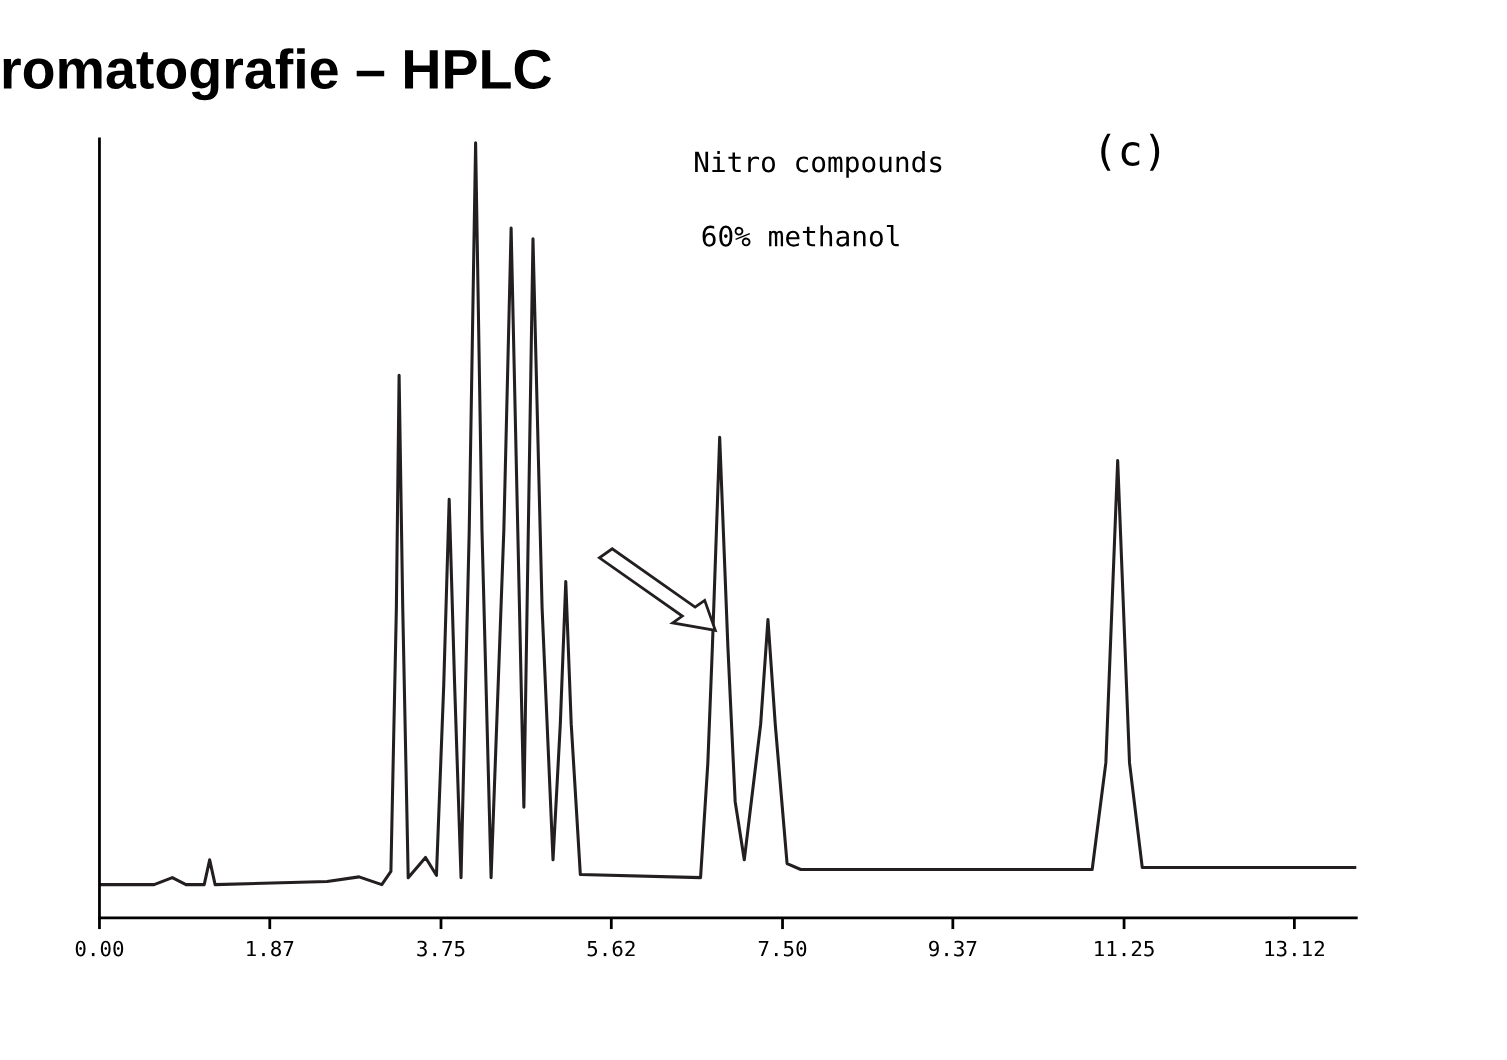  Describe the element at coordinates (1124, 948) in the screenshot. I see `x-tick-label: 11.25` at that location.